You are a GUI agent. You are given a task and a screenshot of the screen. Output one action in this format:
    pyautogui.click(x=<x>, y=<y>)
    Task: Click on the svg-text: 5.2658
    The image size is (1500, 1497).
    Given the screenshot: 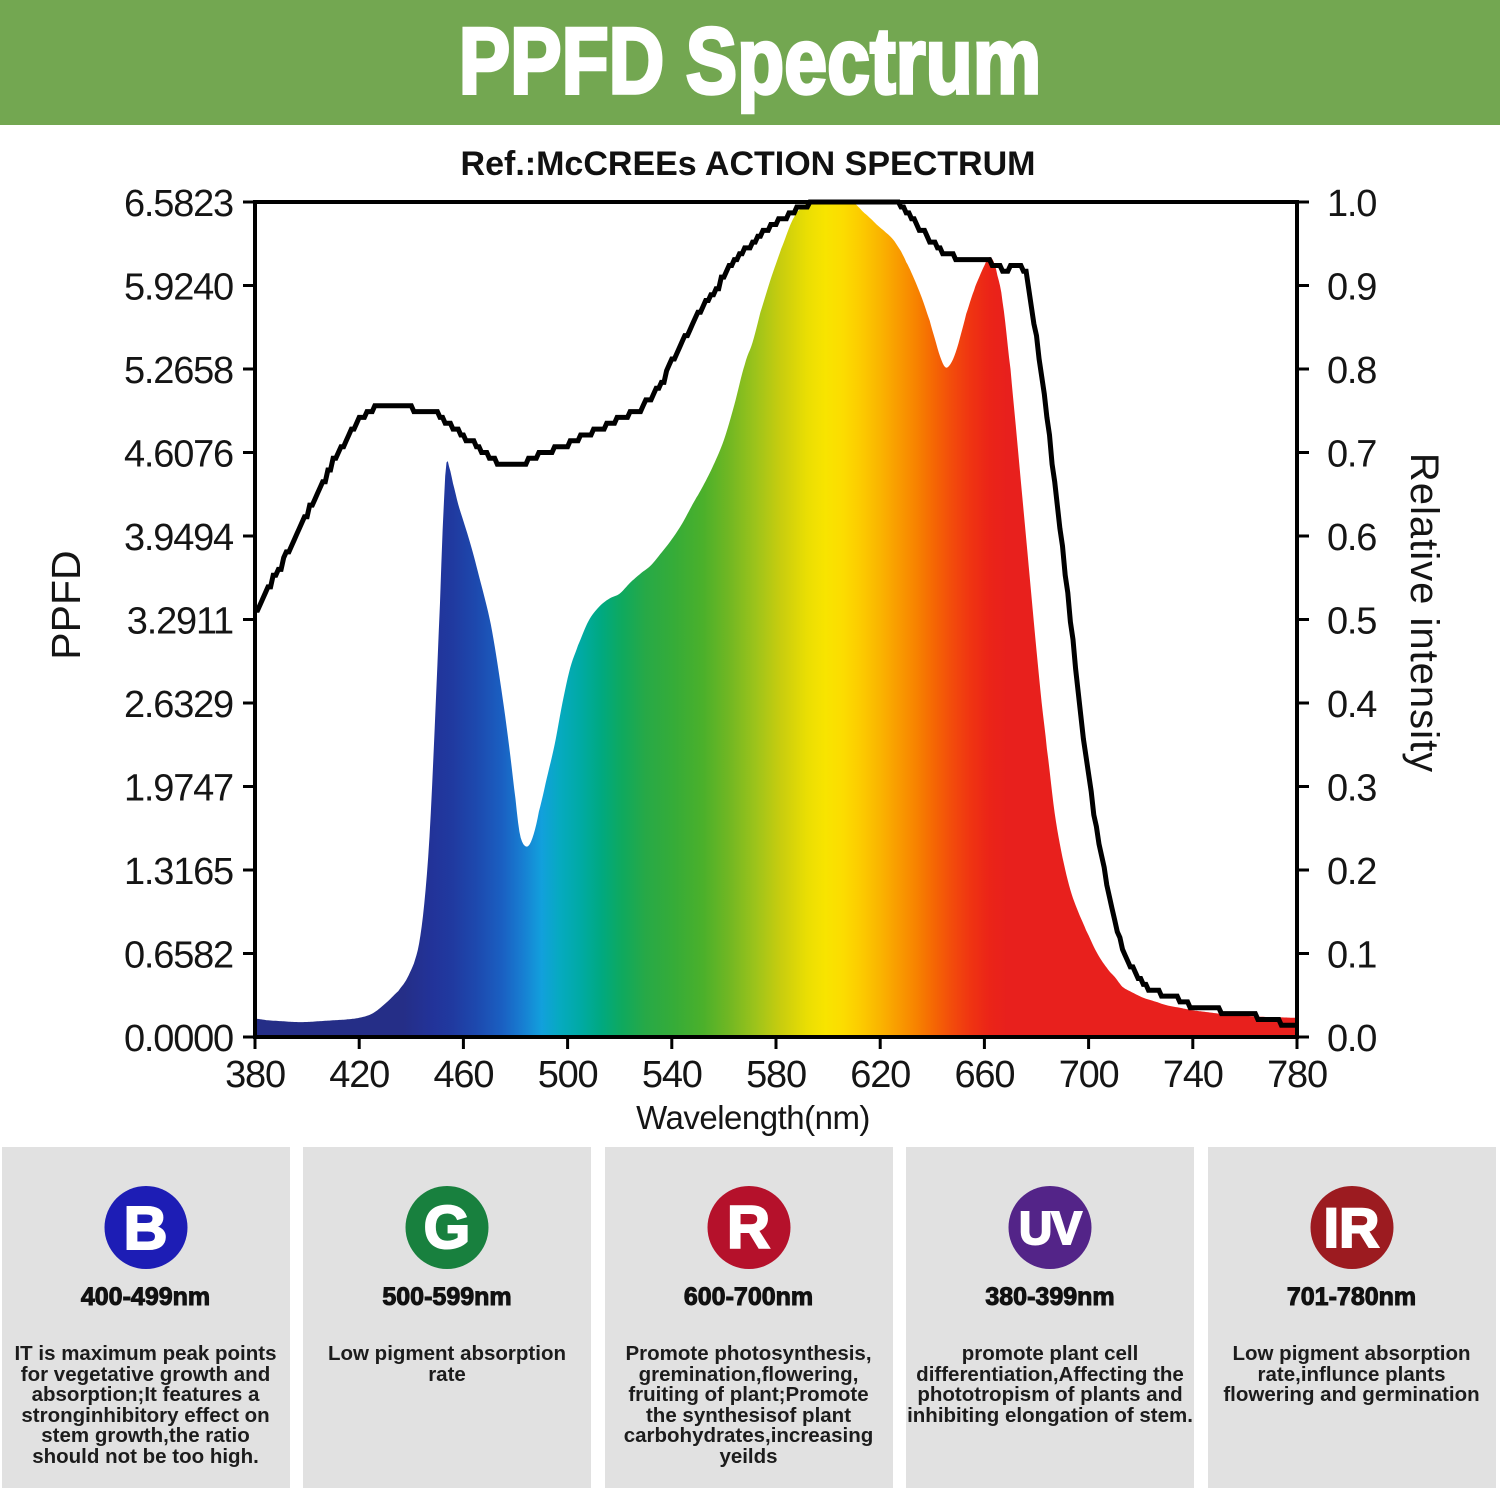 What is the action you would take?
    pyautogui.click(x=178, y=371)
    